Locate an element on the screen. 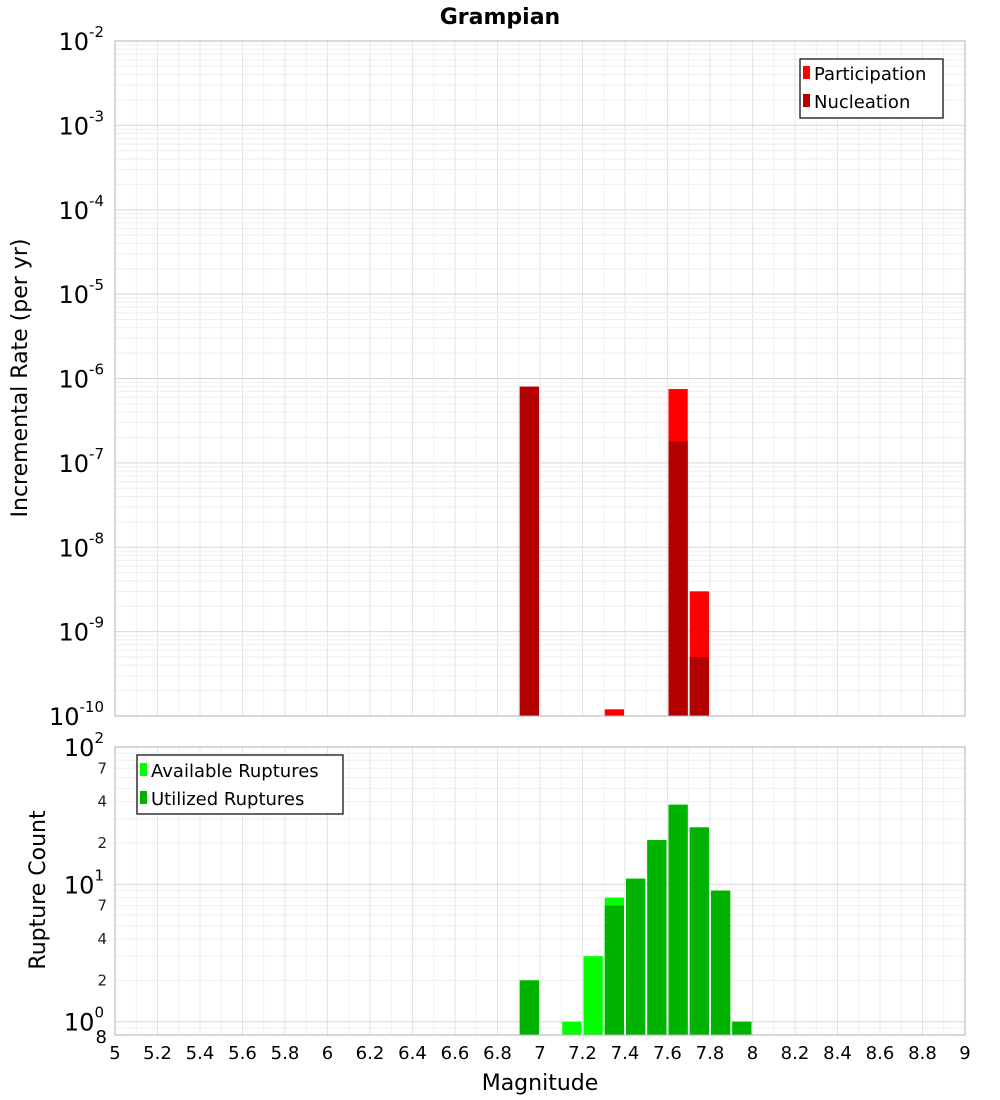 This screenshot has width=1000, height=1100. chart-title: Grampian is located at coordinates (500, 17).